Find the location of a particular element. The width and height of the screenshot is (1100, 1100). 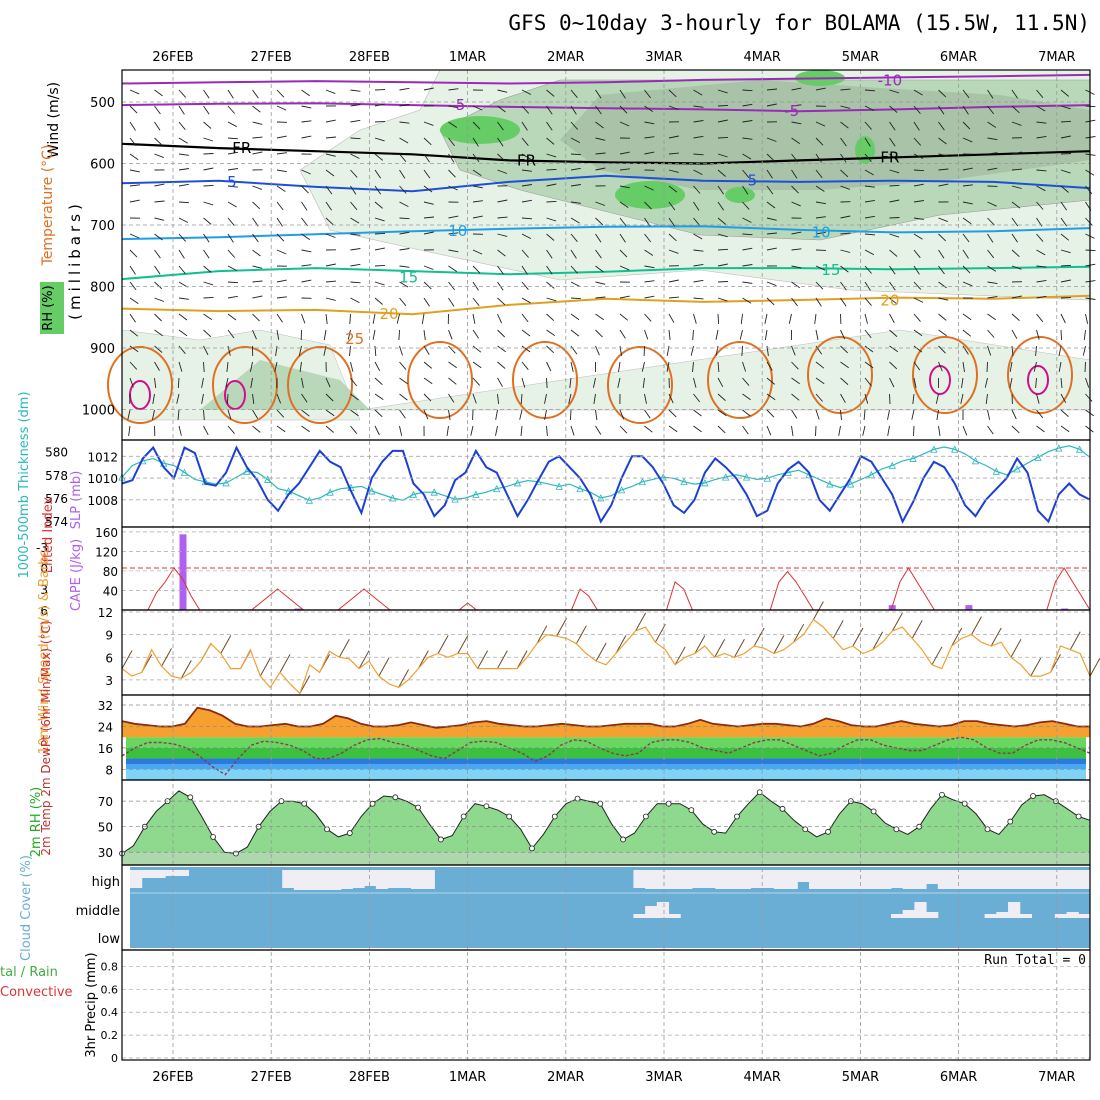

isotherm-line is located at coordinates (606, 79).